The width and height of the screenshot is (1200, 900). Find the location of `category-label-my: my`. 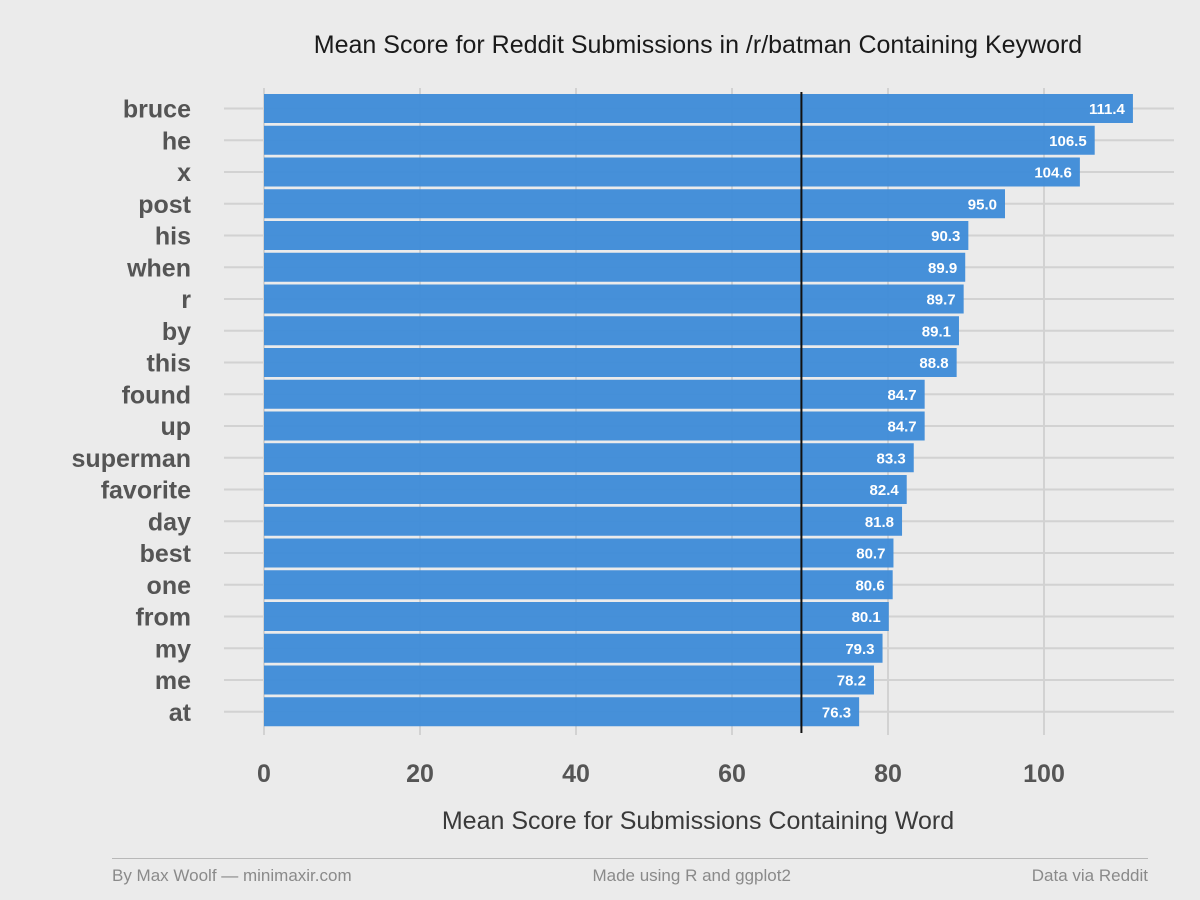

category-label-my: my is located at coordinates (173, 649).